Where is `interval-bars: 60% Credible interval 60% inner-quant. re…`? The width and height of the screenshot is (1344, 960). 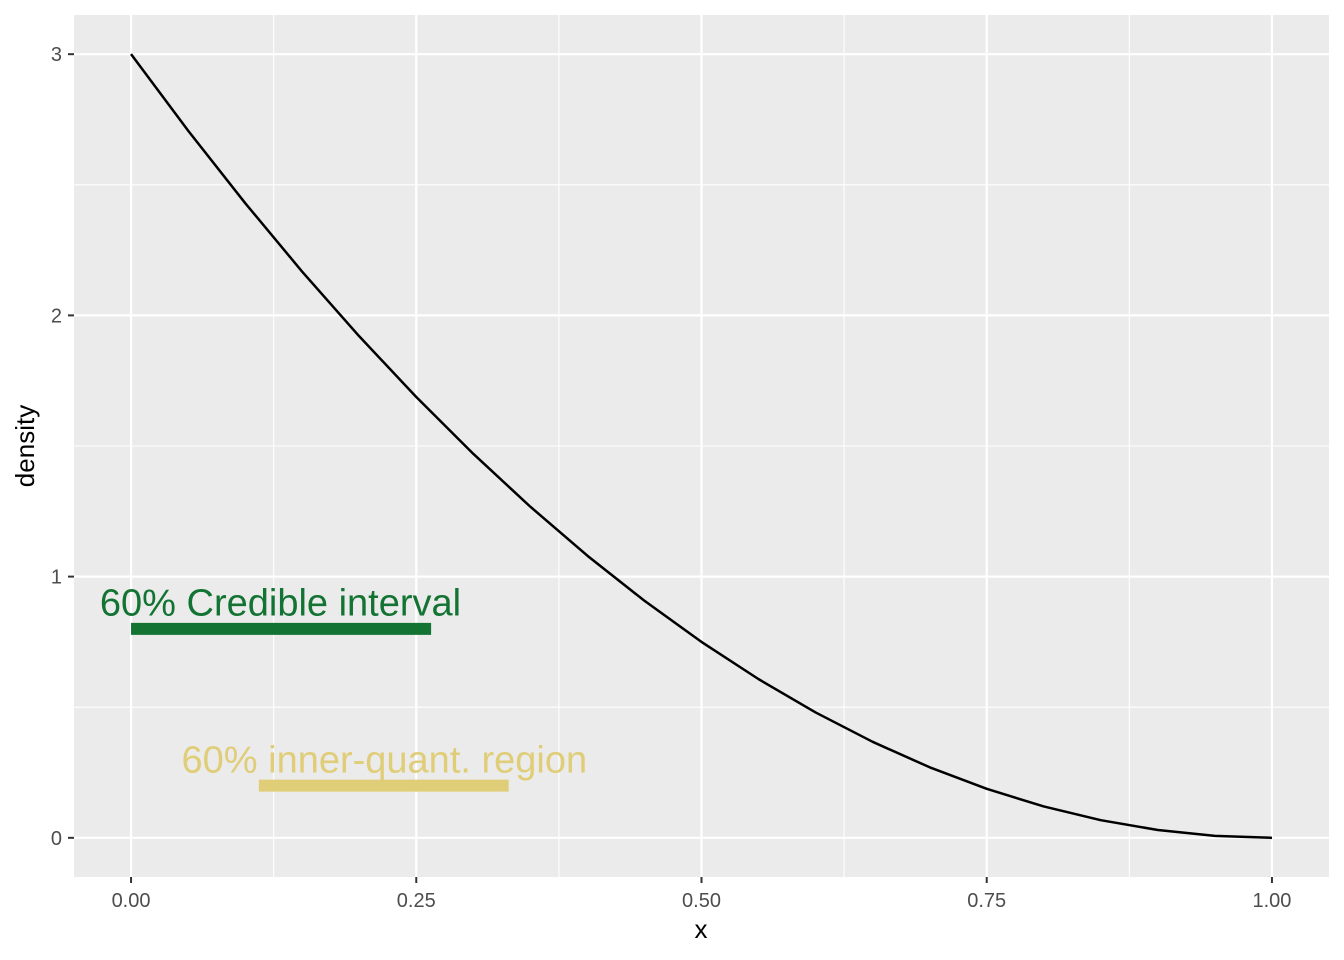
interval-bars: 60% Credible interval 60% inner-quant. re… is located at coordinates (344, 687).